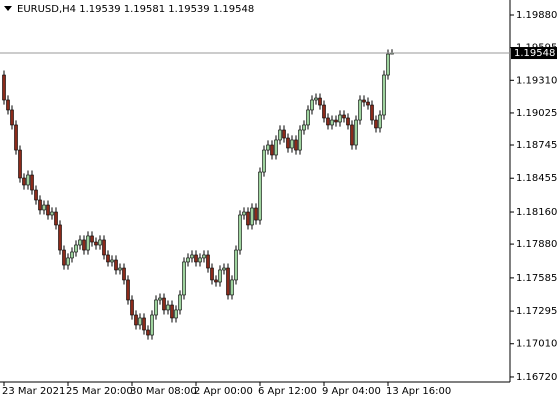 The image size is (557, 405). What do you see at coordinates (99, 9) in the screenshot?
I see `open-value: 1.19539` at bounding box center [99, 9].